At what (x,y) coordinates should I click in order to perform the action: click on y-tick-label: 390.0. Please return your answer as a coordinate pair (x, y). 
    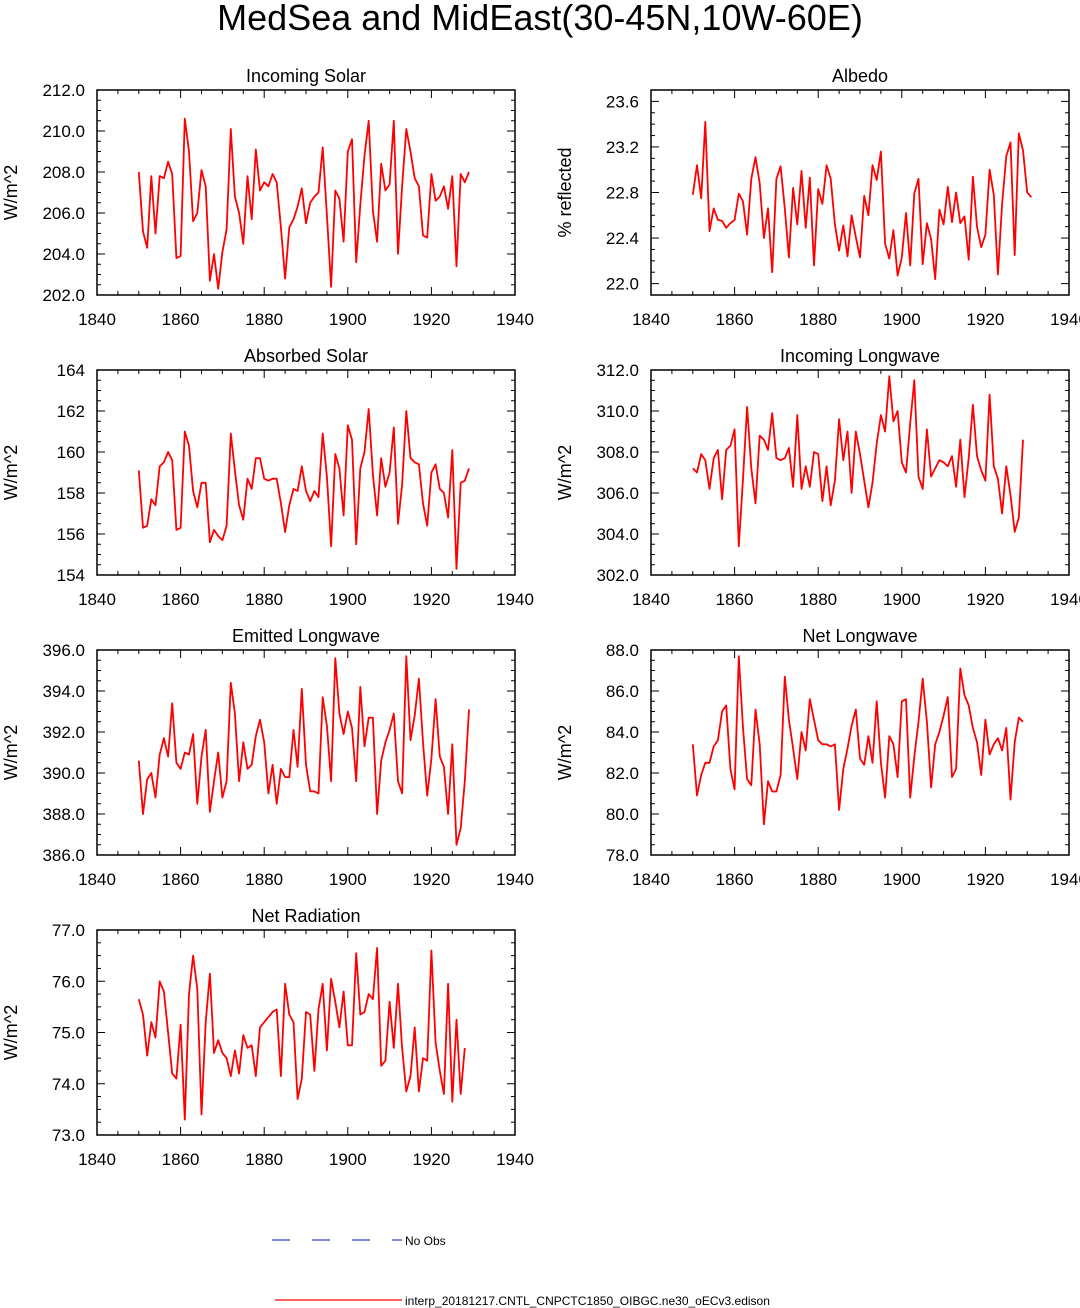
    Looking at the image, I should click on (63, 773).